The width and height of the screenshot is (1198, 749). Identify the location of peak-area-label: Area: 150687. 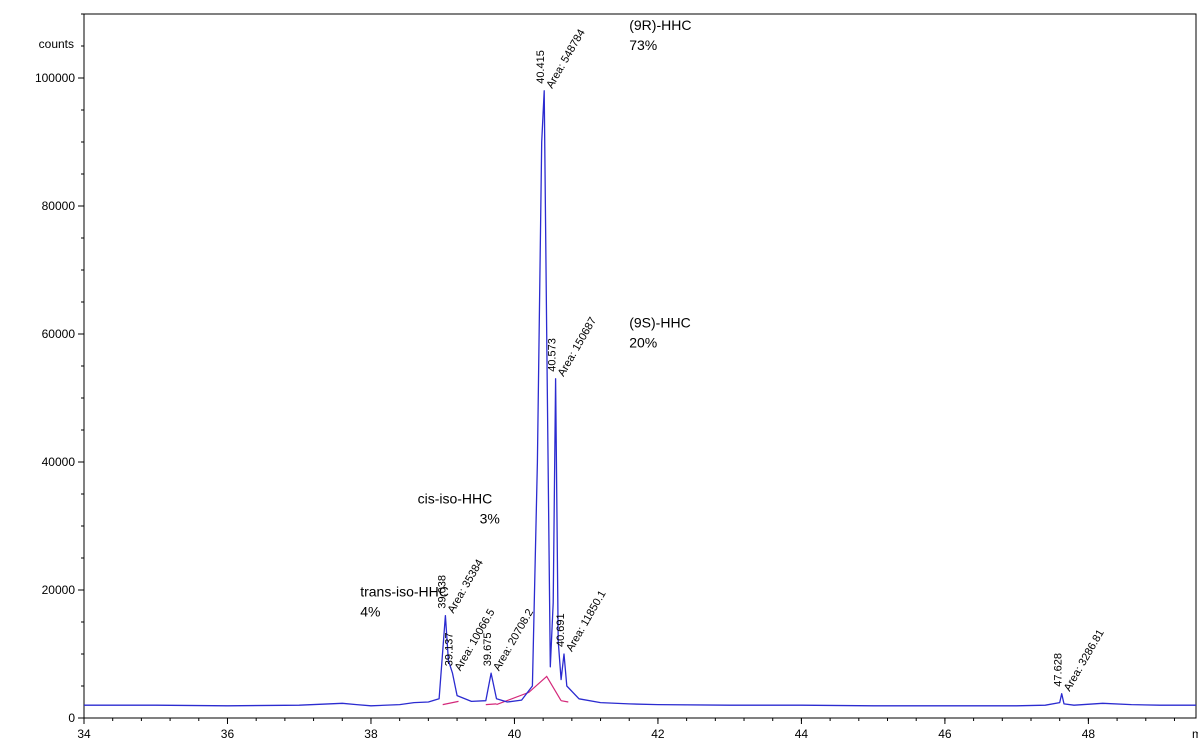
(577, 346).